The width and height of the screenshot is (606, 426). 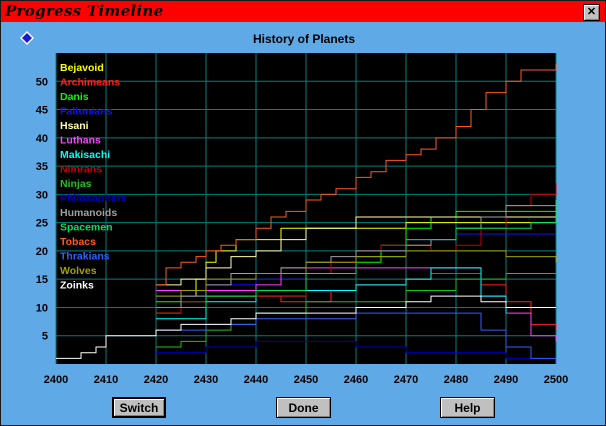 What do you see at coordinates (106, 380) in the screenshot?
I see `x-tick-label: 2410` at bounding box center [106, 380].